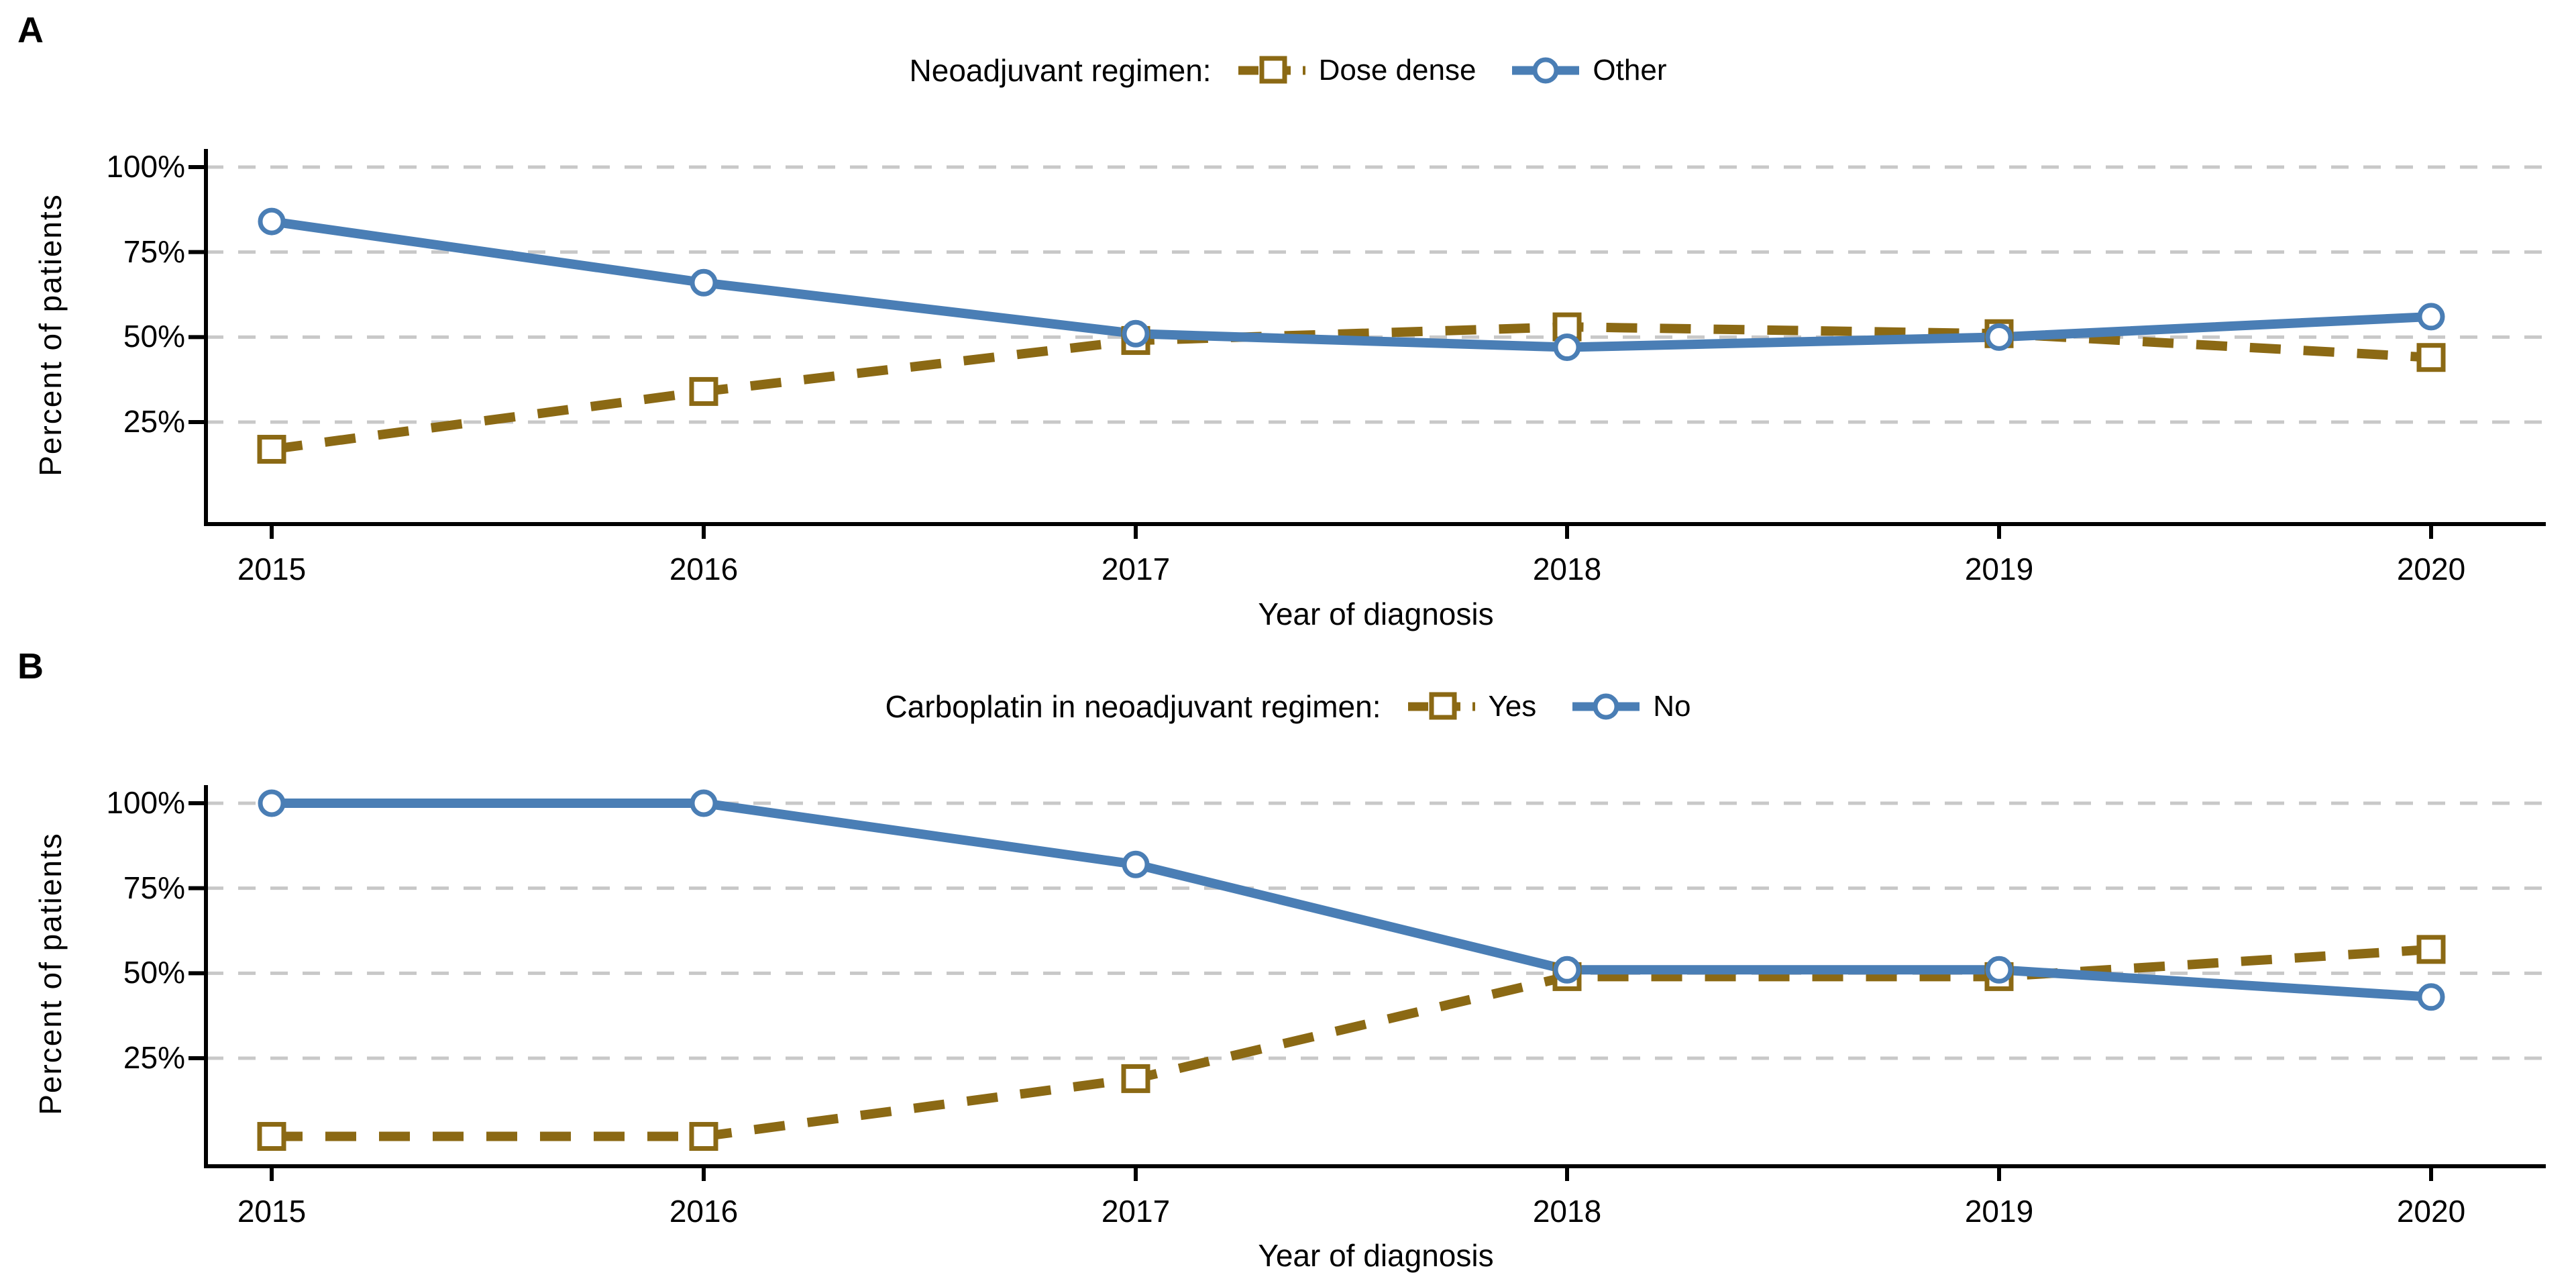 This screenshot has width=2576, height=1283. What do you see at coordinates (30, 30) in the screenshot?
I see `panel-a-letter: A` at bounding box center [30, 30].